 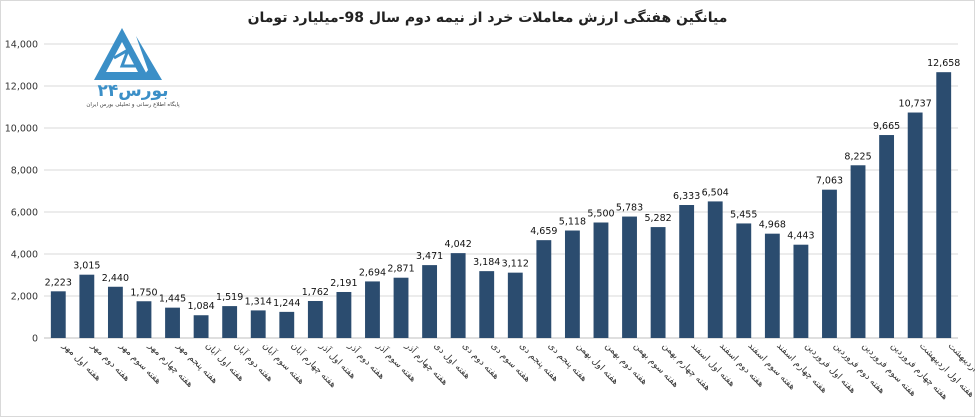 I want to click on data-label: 9,665, so click(x=886, y=126).